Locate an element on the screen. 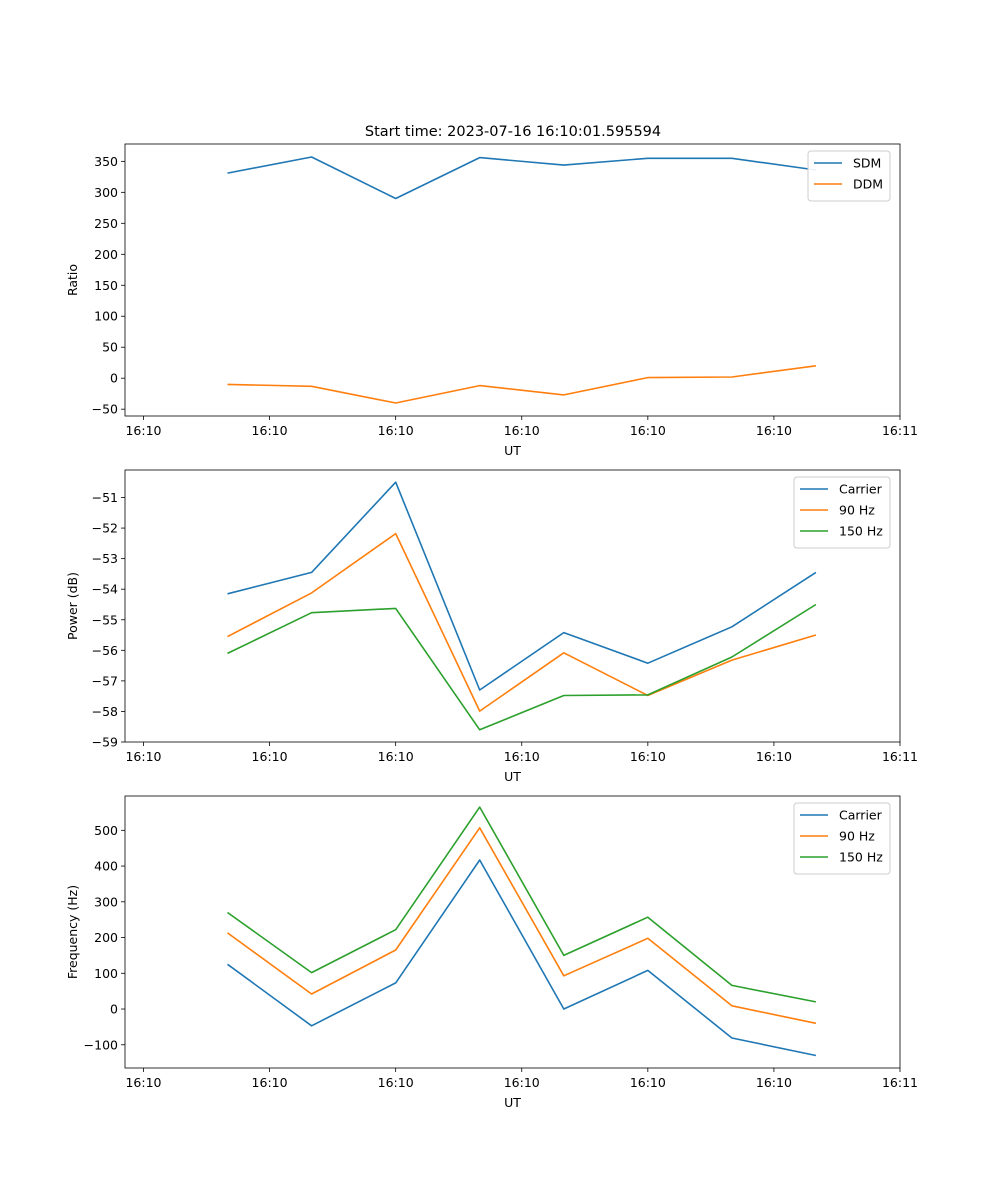 The height and width of the screenshot is (1200, 1000). ratio-y-axis-label: Ratio is located at coordinates (72, 280).